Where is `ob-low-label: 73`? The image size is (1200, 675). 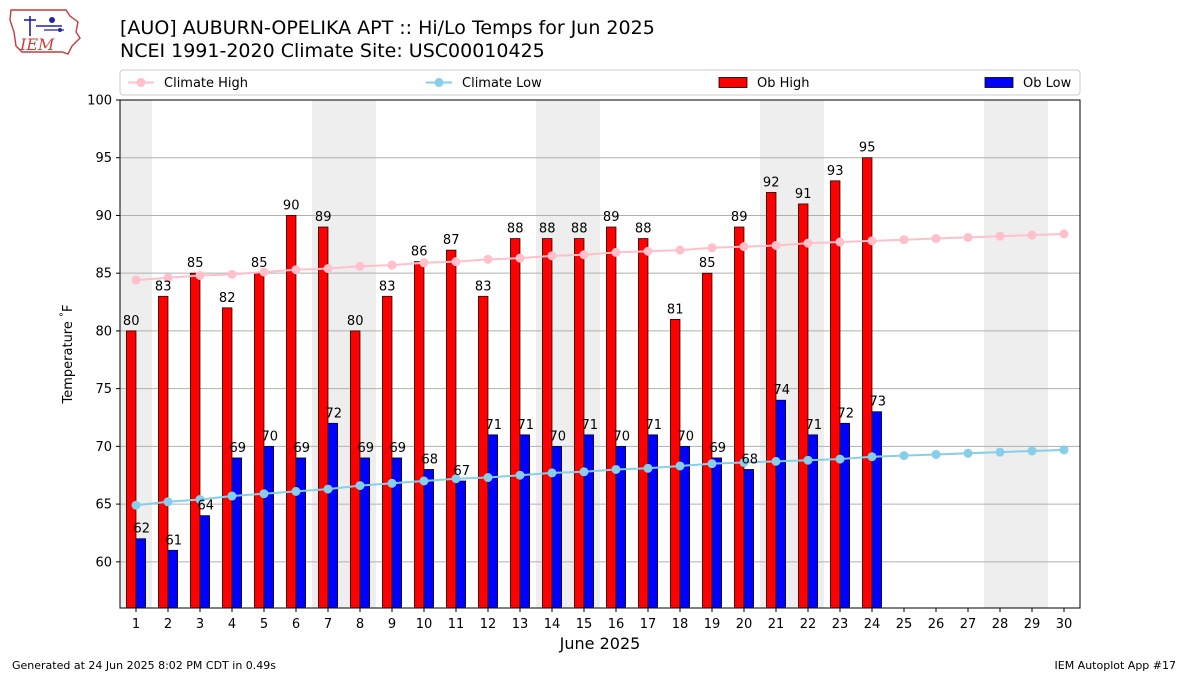 ob-low-label: 73 is located at coordinates (878, 402).